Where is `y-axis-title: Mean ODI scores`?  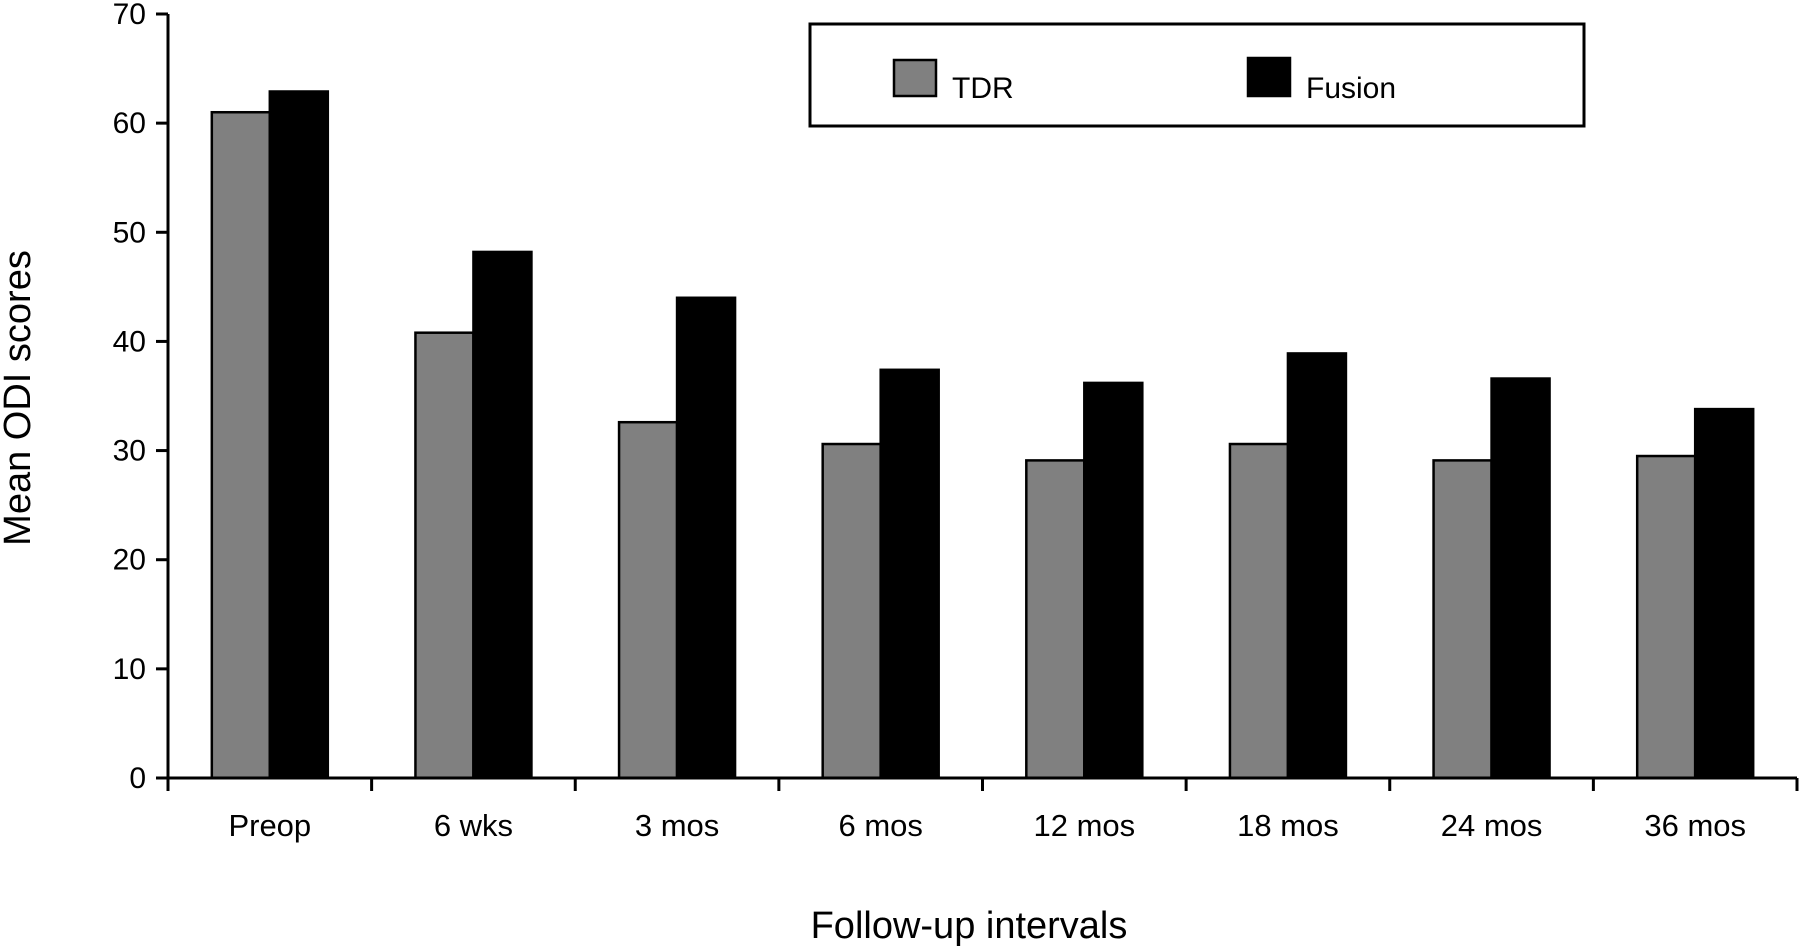 y-axis-title: Mean ODI scores is located at coordinates (19, 398).